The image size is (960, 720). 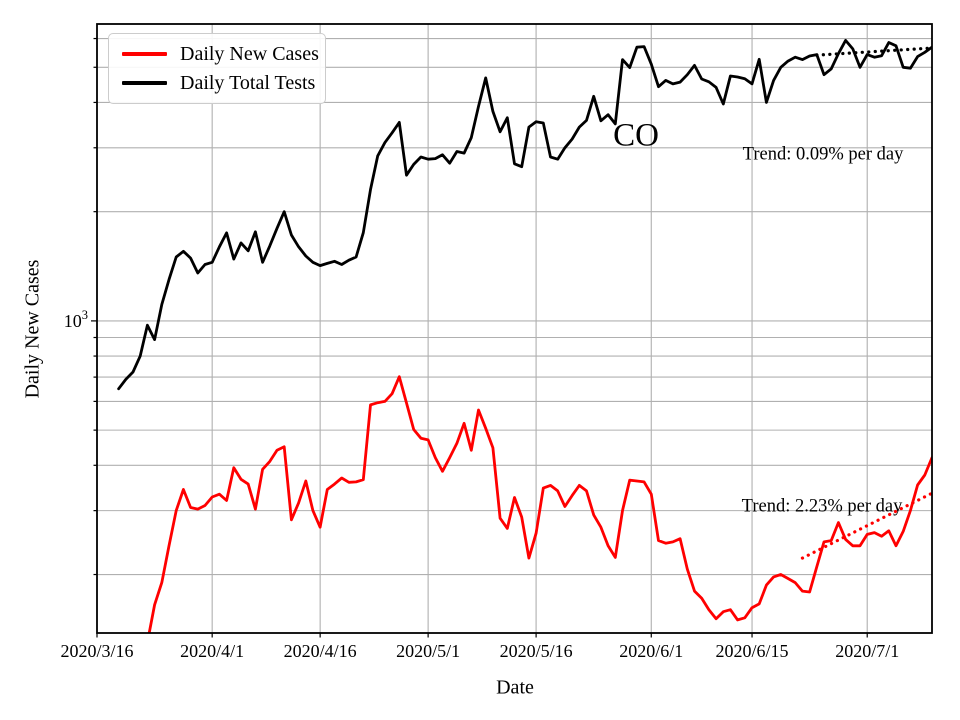 I want to click on y-tick-label: 103, so click(x=76, y=319).